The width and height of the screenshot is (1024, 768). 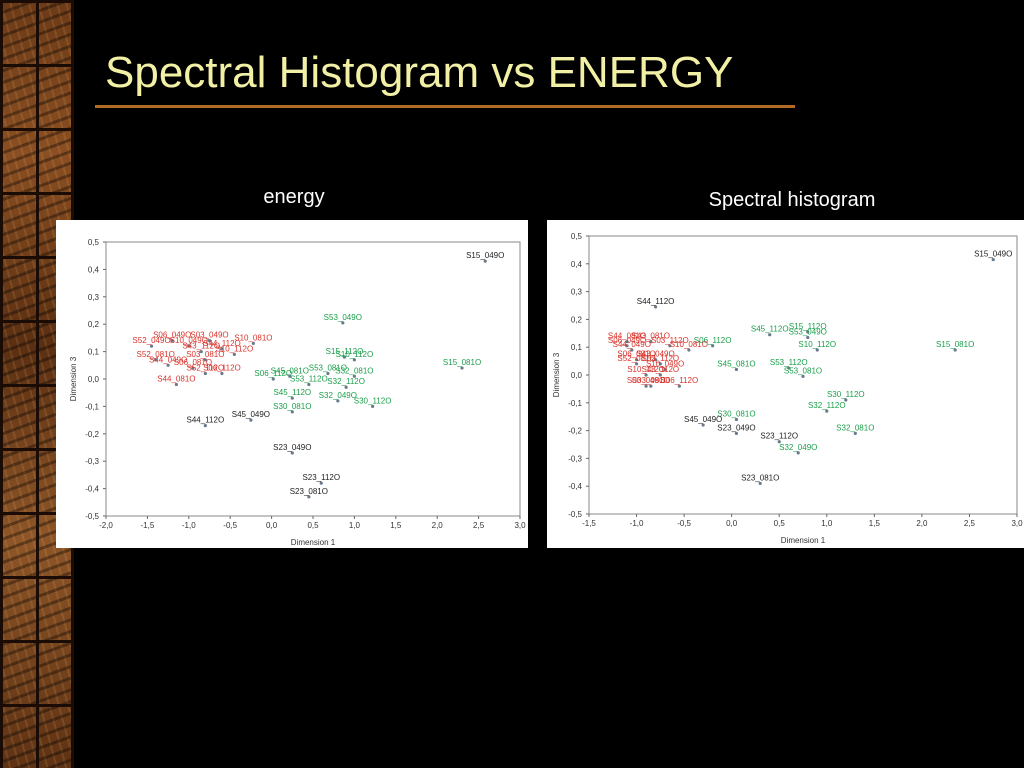 What do you see at coordinates (670, 340) in the screenshot?
I see `data-point-label: S03_112O` at bounding box center [670, 340].